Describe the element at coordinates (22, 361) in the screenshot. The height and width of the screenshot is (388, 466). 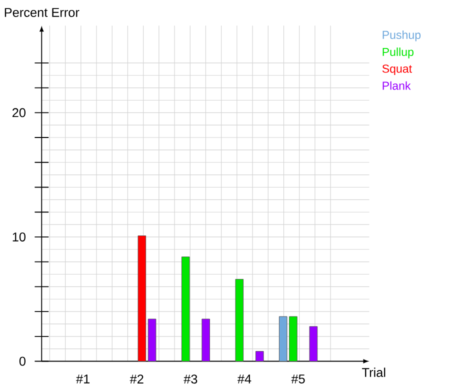
I see `y-tick-label: 0` at that location.